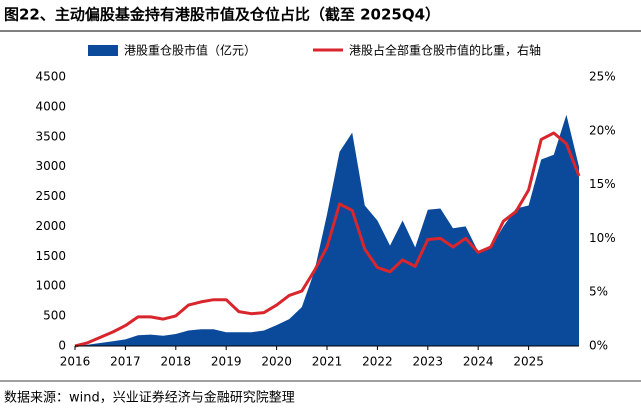  Describe the element at coordinates (54, 316) in the screenshot. I see `y-tick-label: 500` at that location.